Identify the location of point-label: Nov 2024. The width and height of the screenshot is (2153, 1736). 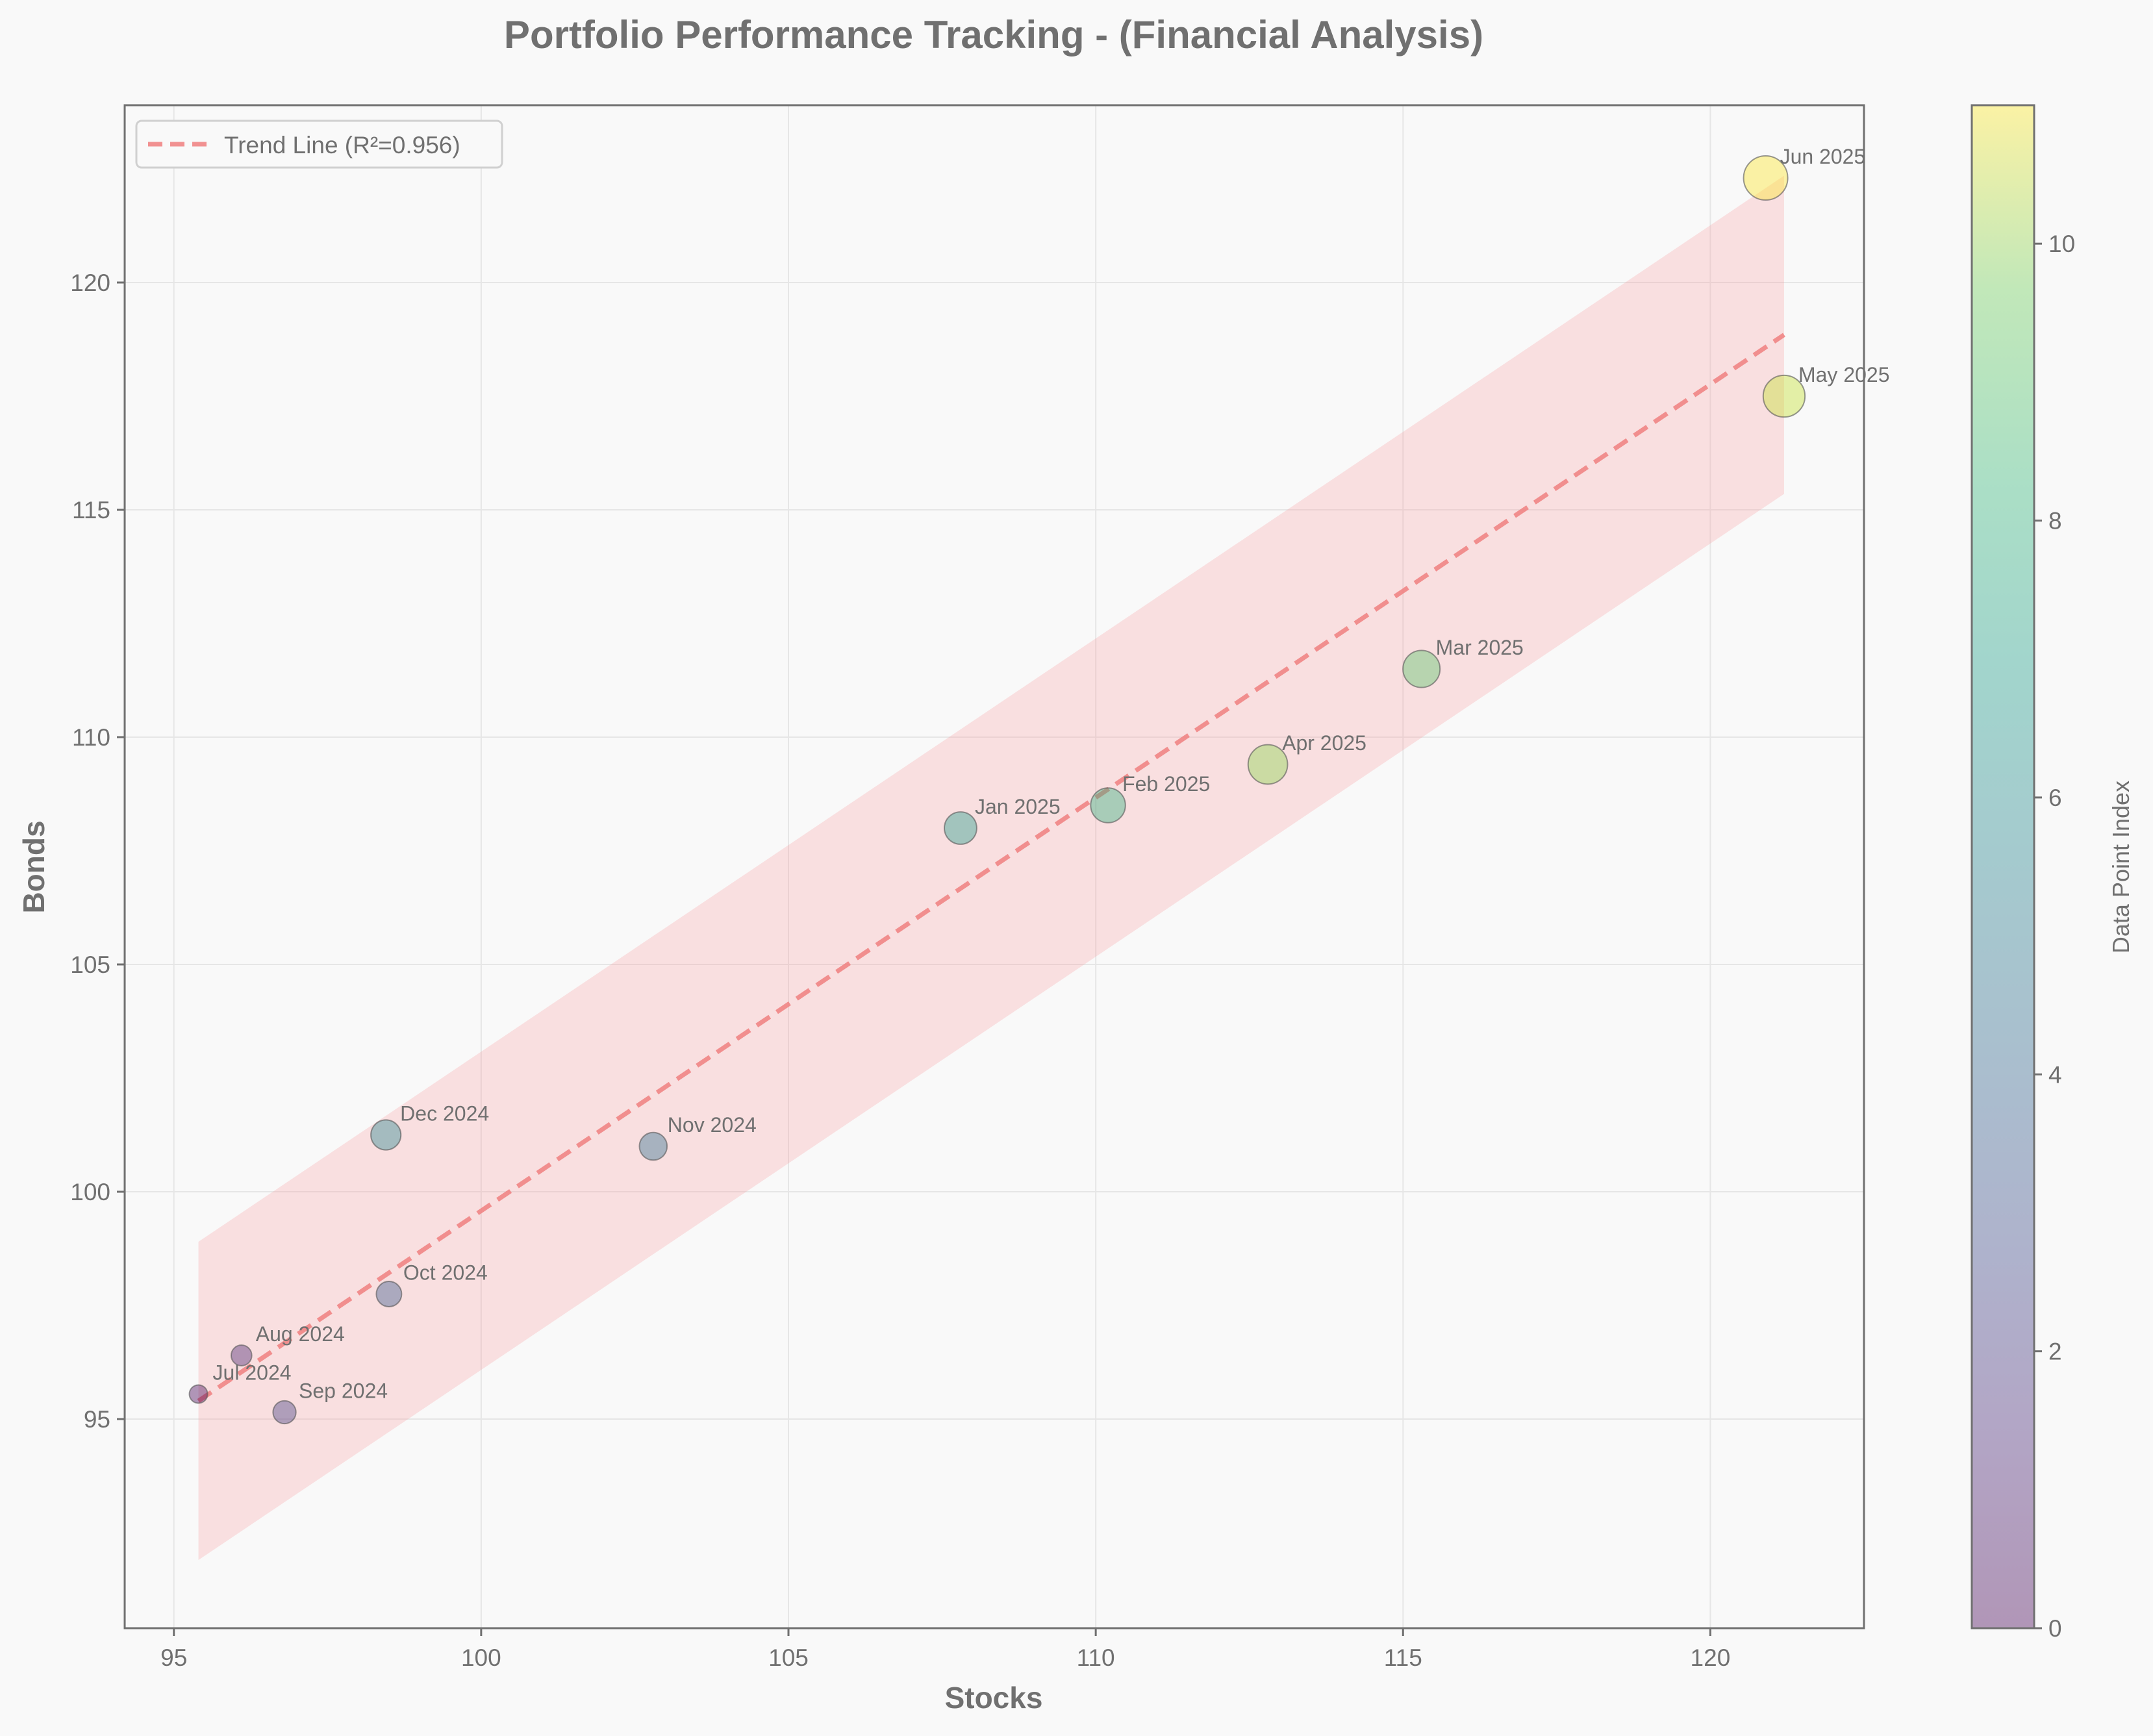
(713, 1125).